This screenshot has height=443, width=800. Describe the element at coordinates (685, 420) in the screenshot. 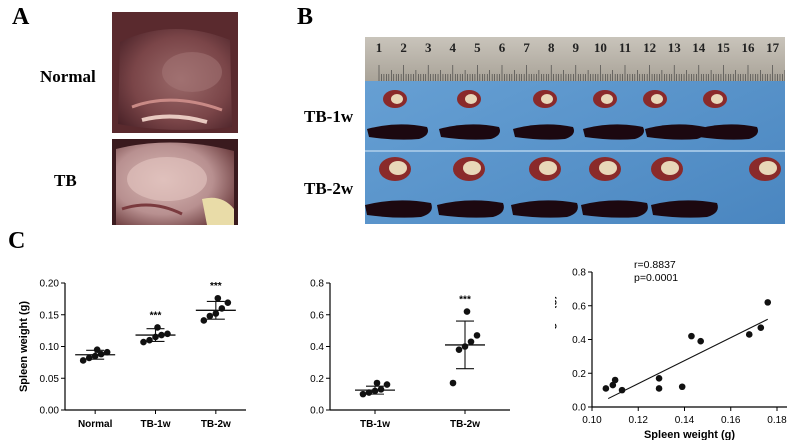

I see `x-tick-label: 0.14` at that location.